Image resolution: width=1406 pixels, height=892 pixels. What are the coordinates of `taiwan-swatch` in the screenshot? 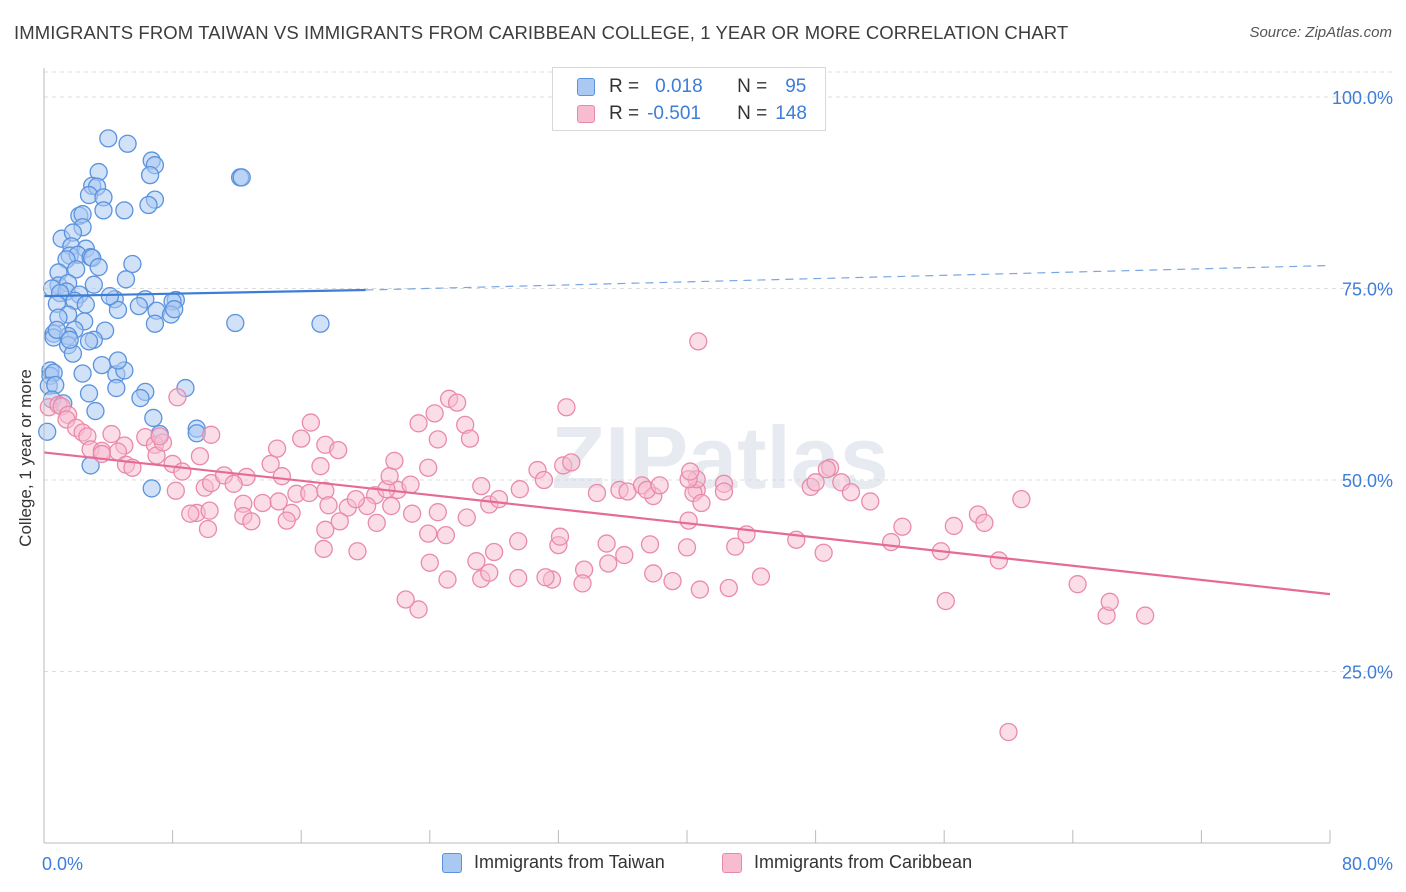 It's located at (586, 87).